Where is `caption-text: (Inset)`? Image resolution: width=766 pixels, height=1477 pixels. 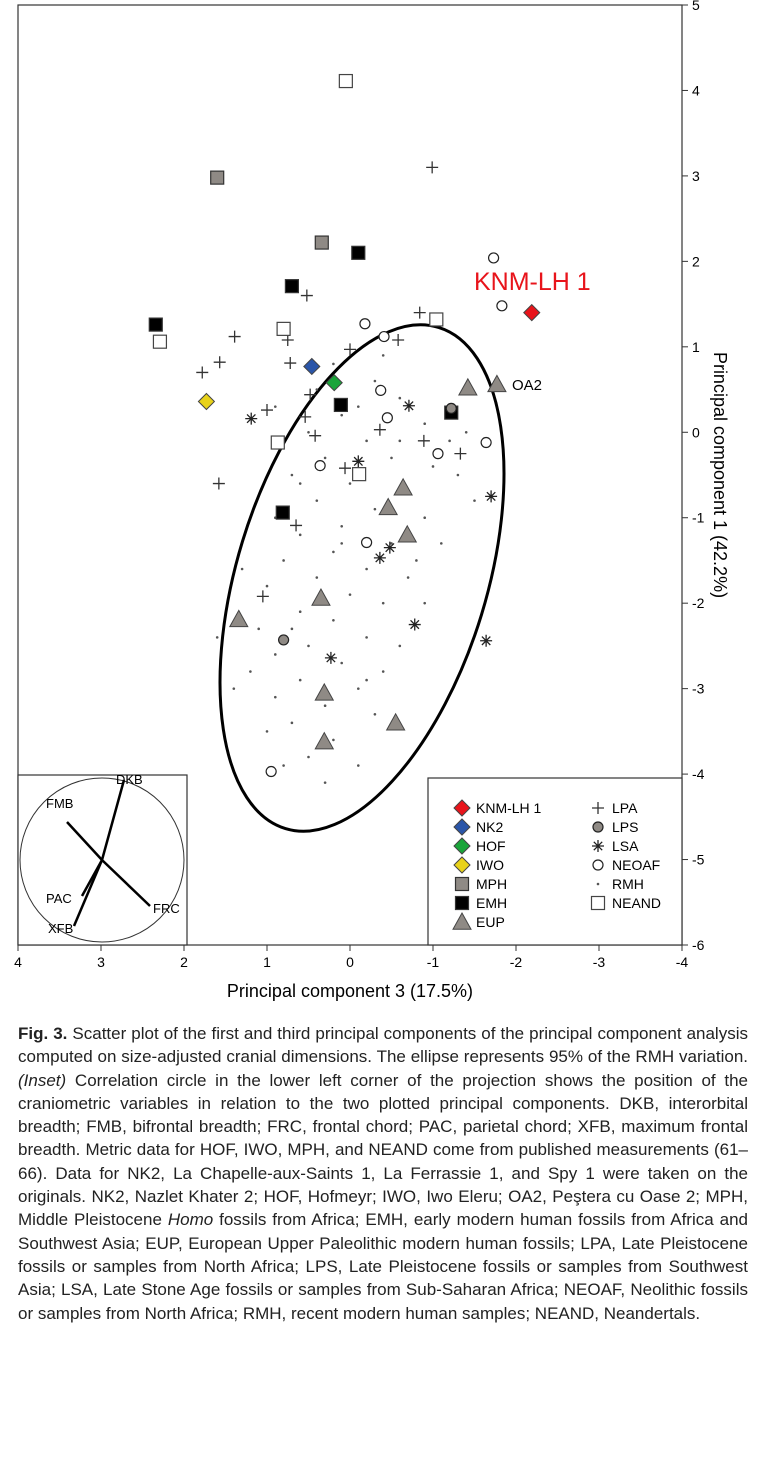 caption-text: (Inset) is located at coordinates (42, 1080).